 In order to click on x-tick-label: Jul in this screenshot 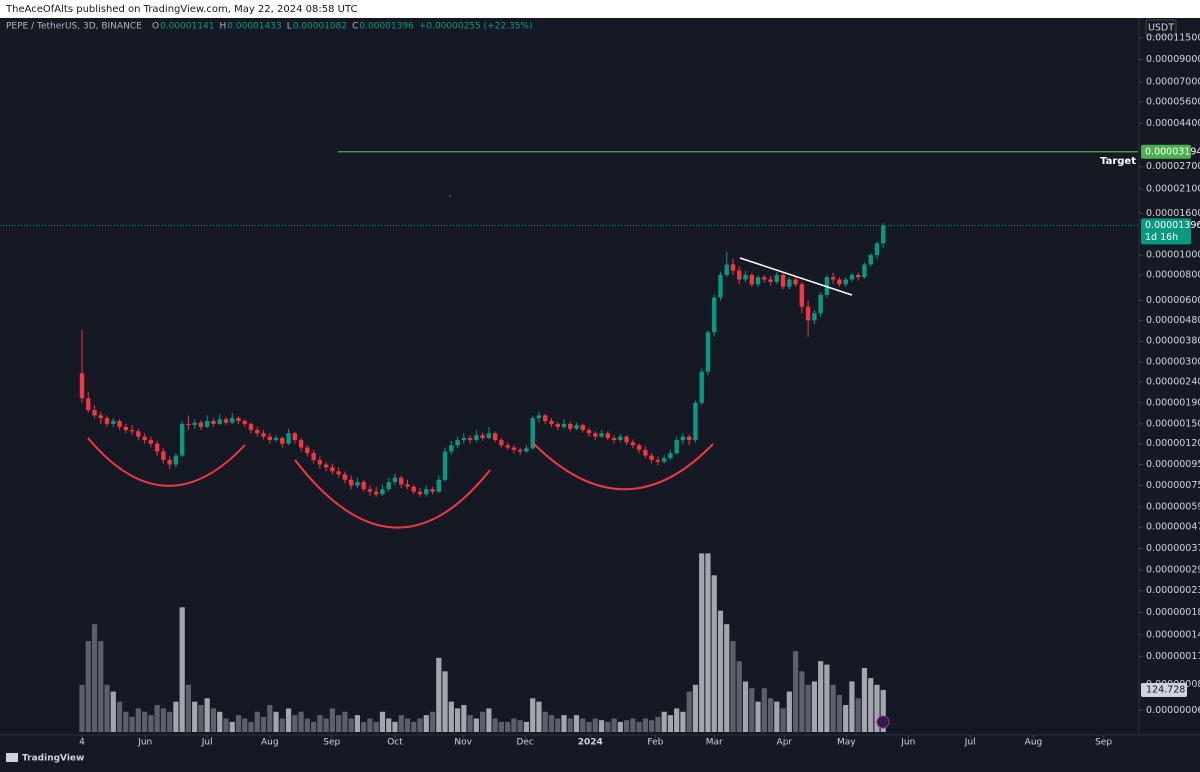, I will do `click(207, 743)`.